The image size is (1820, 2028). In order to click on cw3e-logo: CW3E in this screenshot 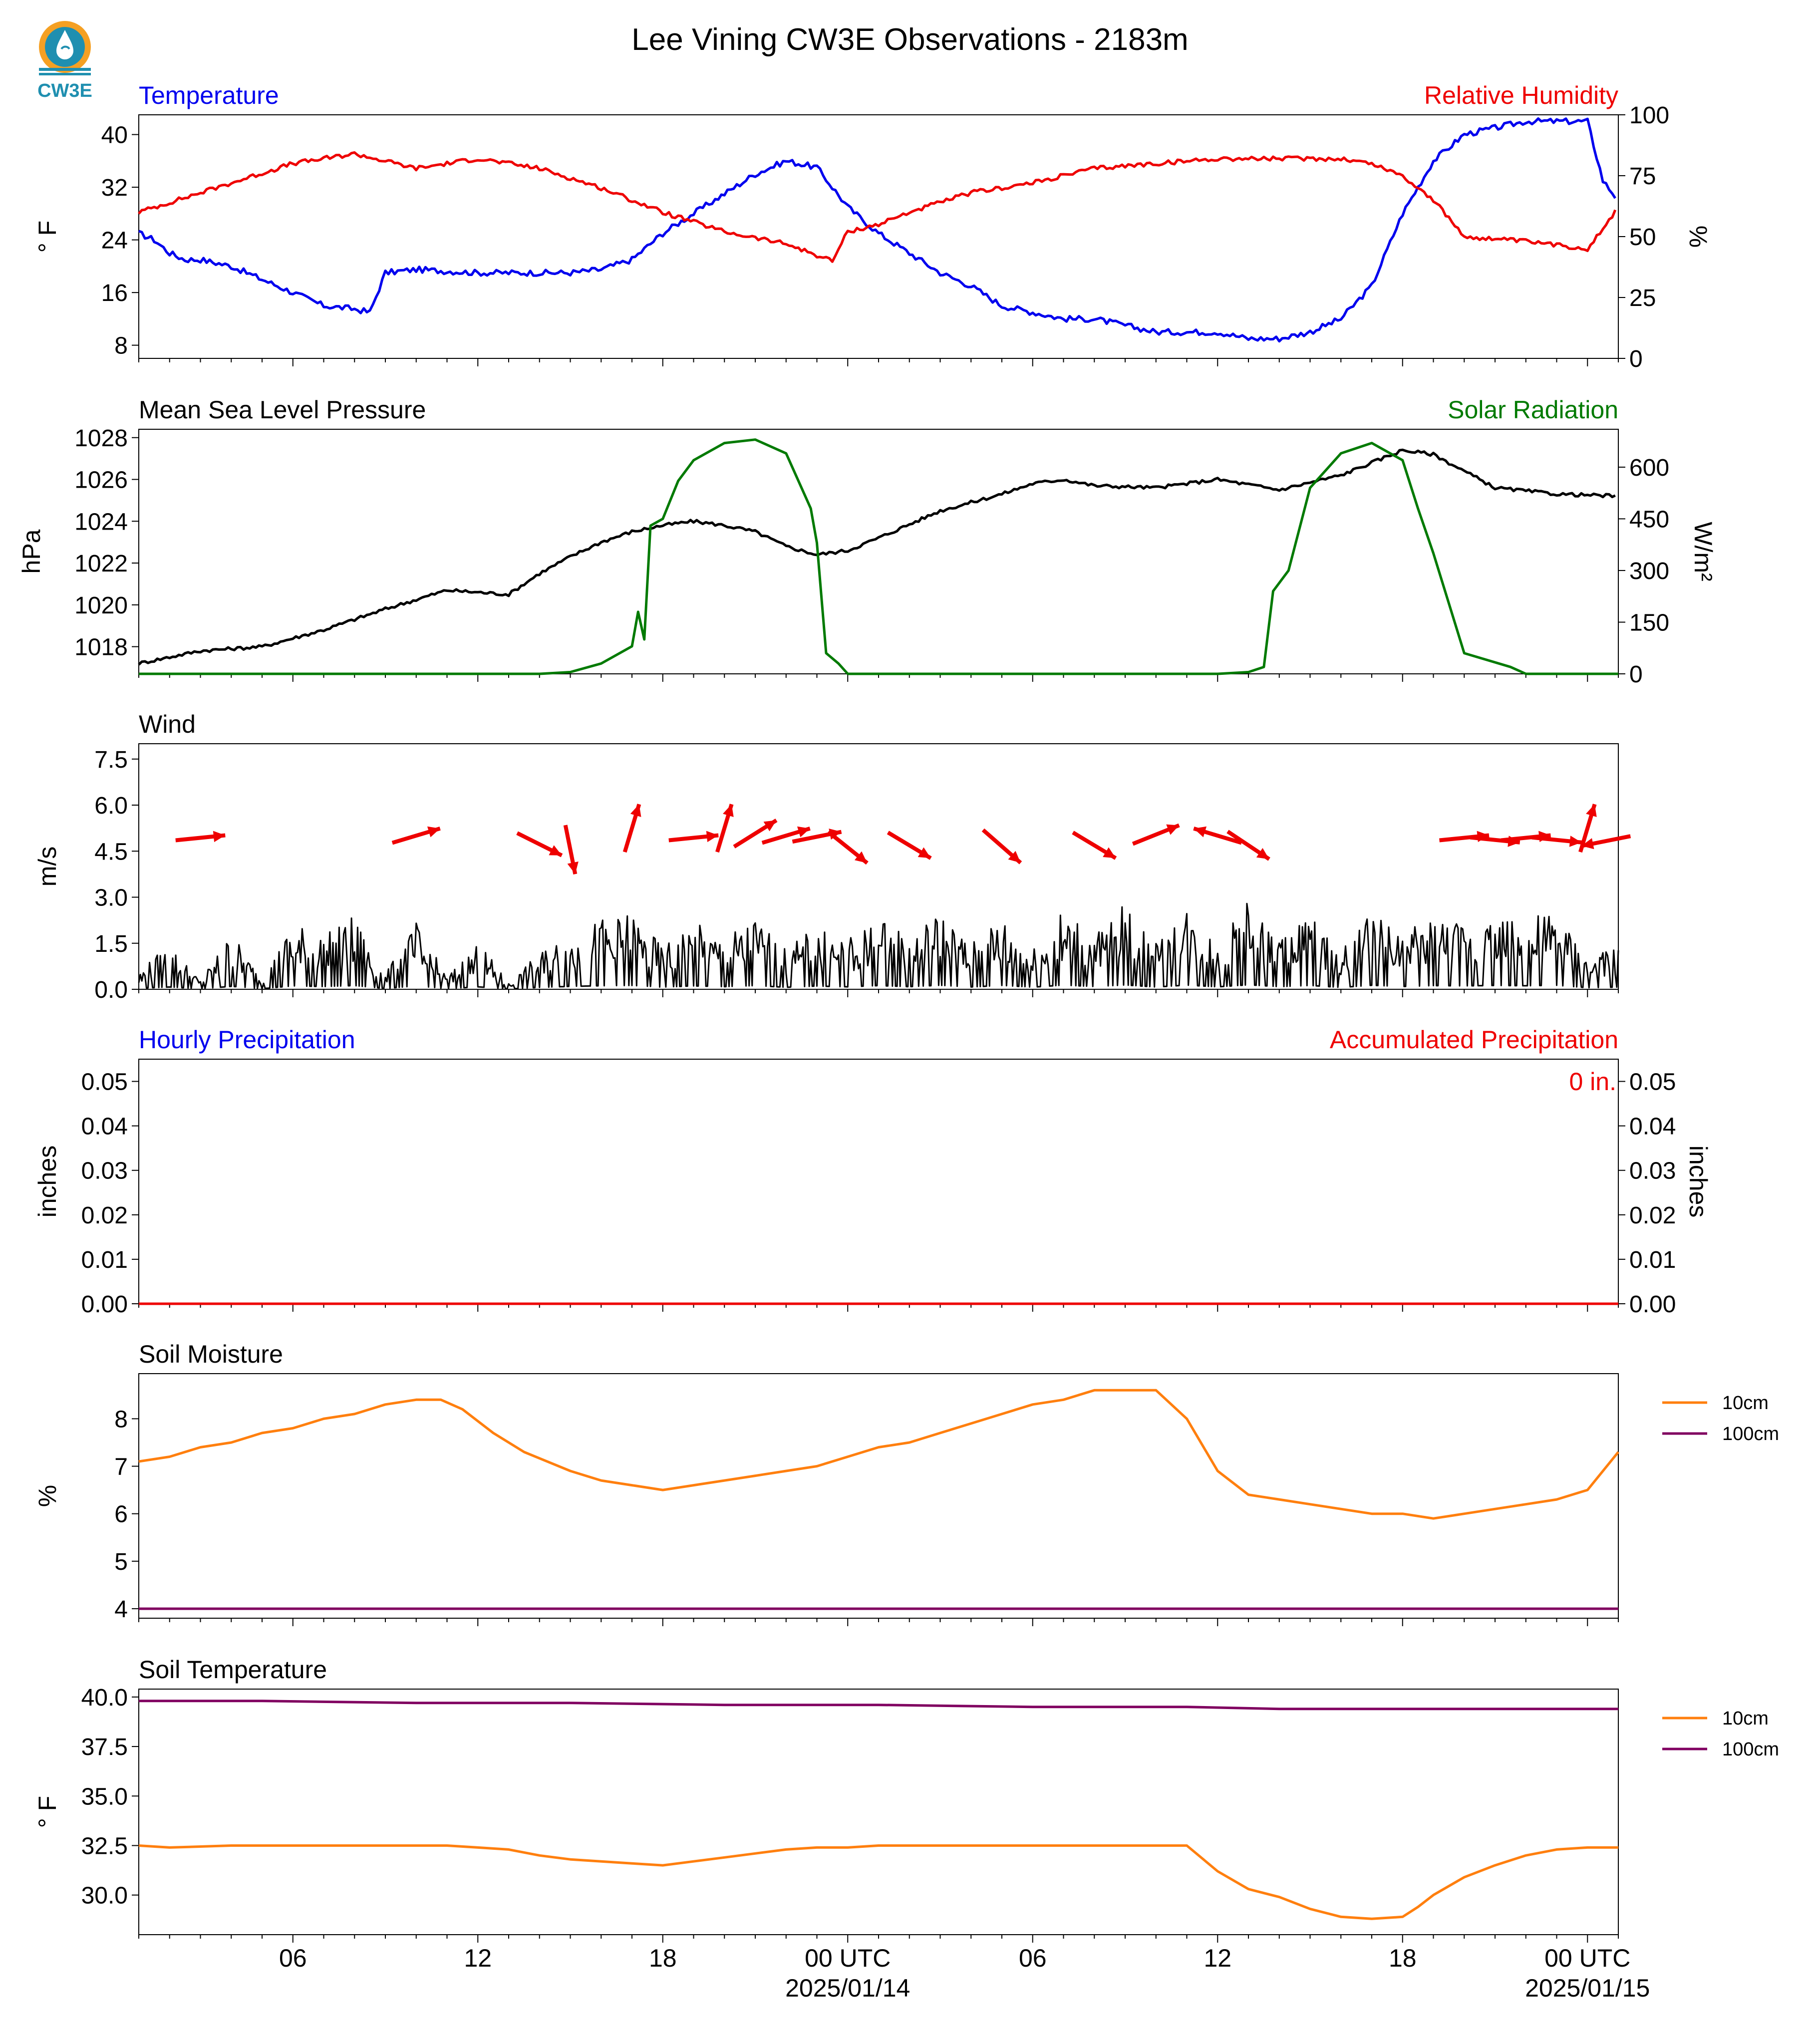, I will do `click(64, 61)`.